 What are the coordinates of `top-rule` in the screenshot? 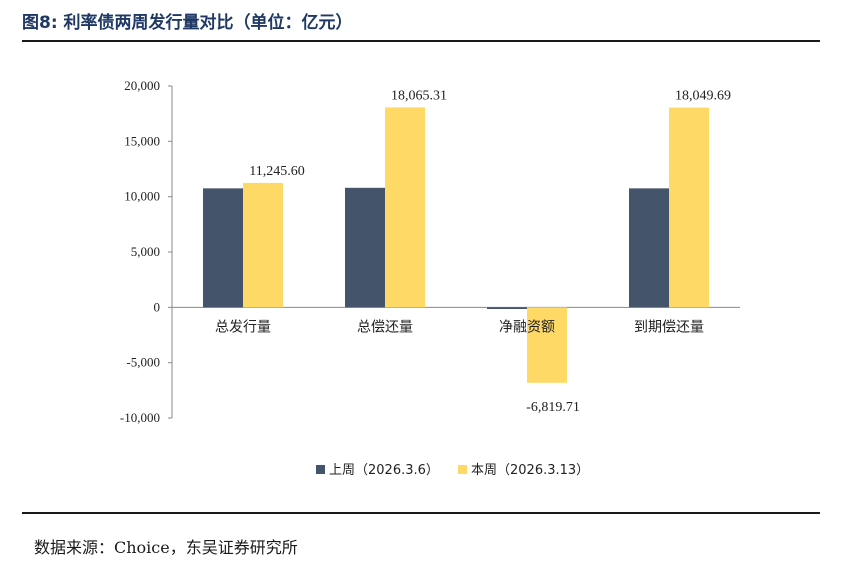 It's located at (421, 41).